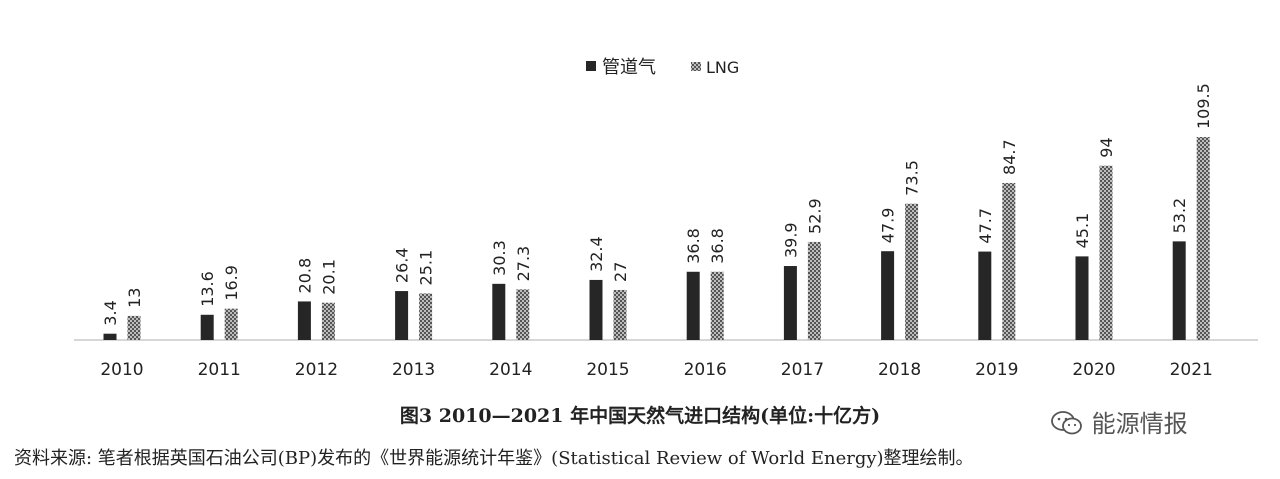 The image size is (1280, 479). What do you see at coordinates (134, 298) in the screenshot?
I see `data-label: 13` at bounding box center [134, 298].